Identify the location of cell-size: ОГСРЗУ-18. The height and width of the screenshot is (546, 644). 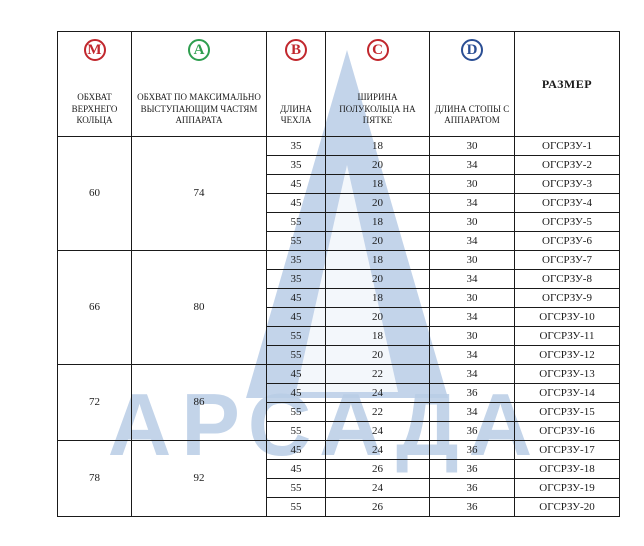
(567, 469).